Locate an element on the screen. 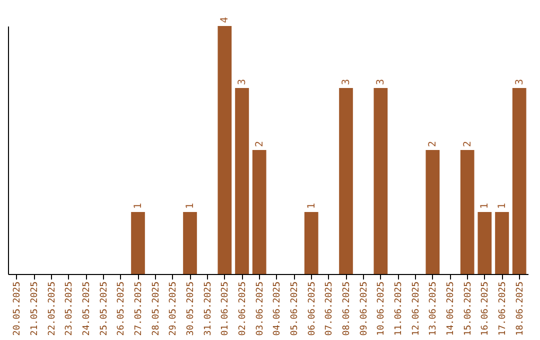  x-tick-label: 20.05.2025 is located at coordinates (17, 309).